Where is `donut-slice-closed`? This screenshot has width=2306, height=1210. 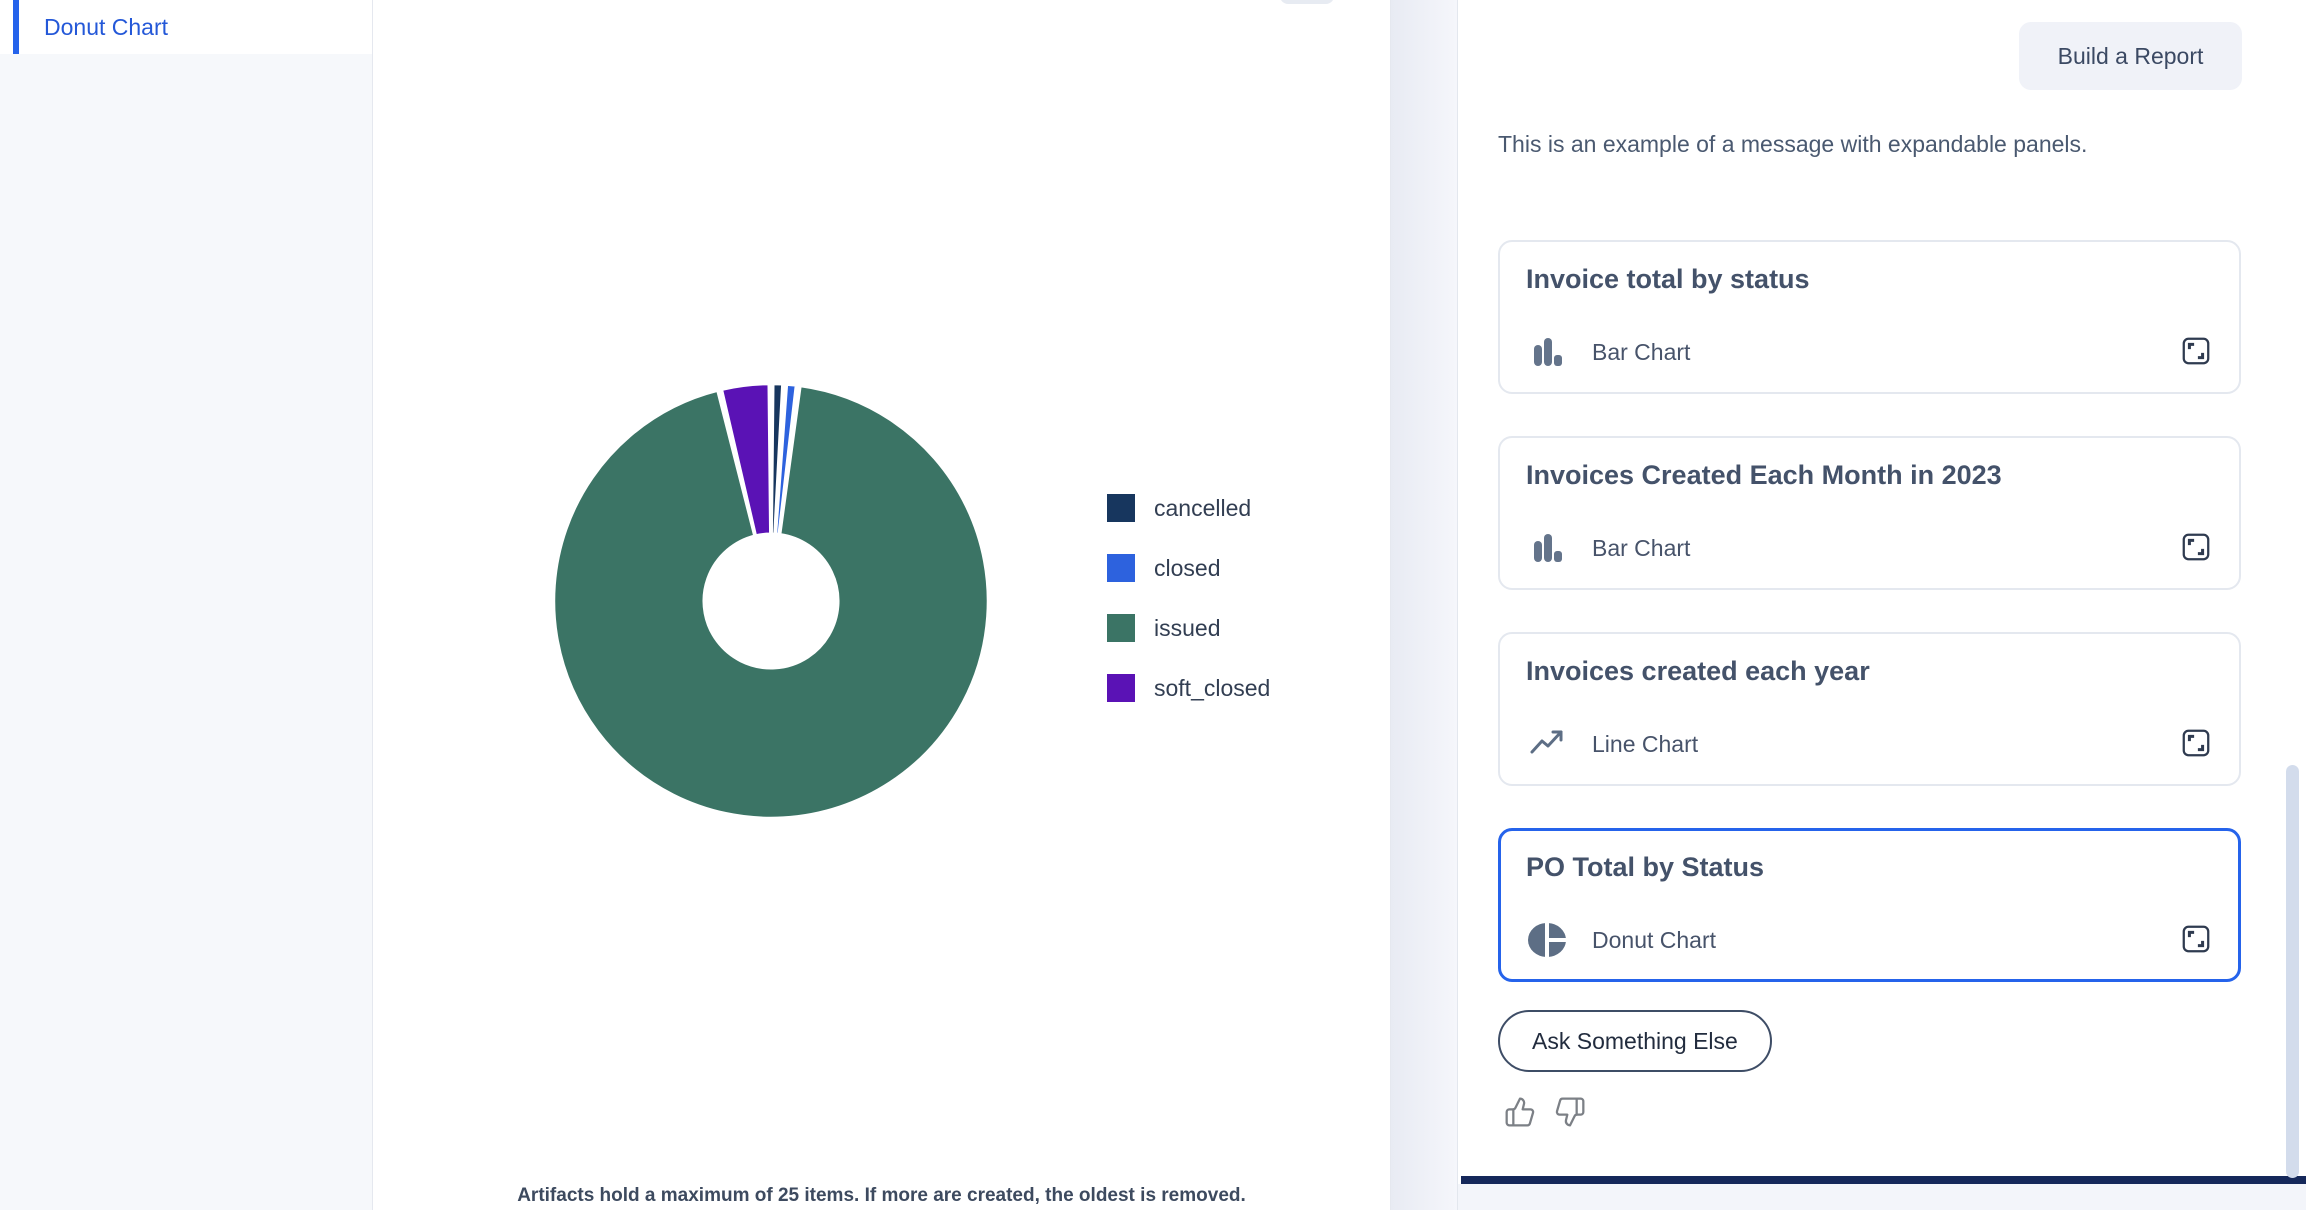
donut-slice-closed is located at coordinates (786, 459).